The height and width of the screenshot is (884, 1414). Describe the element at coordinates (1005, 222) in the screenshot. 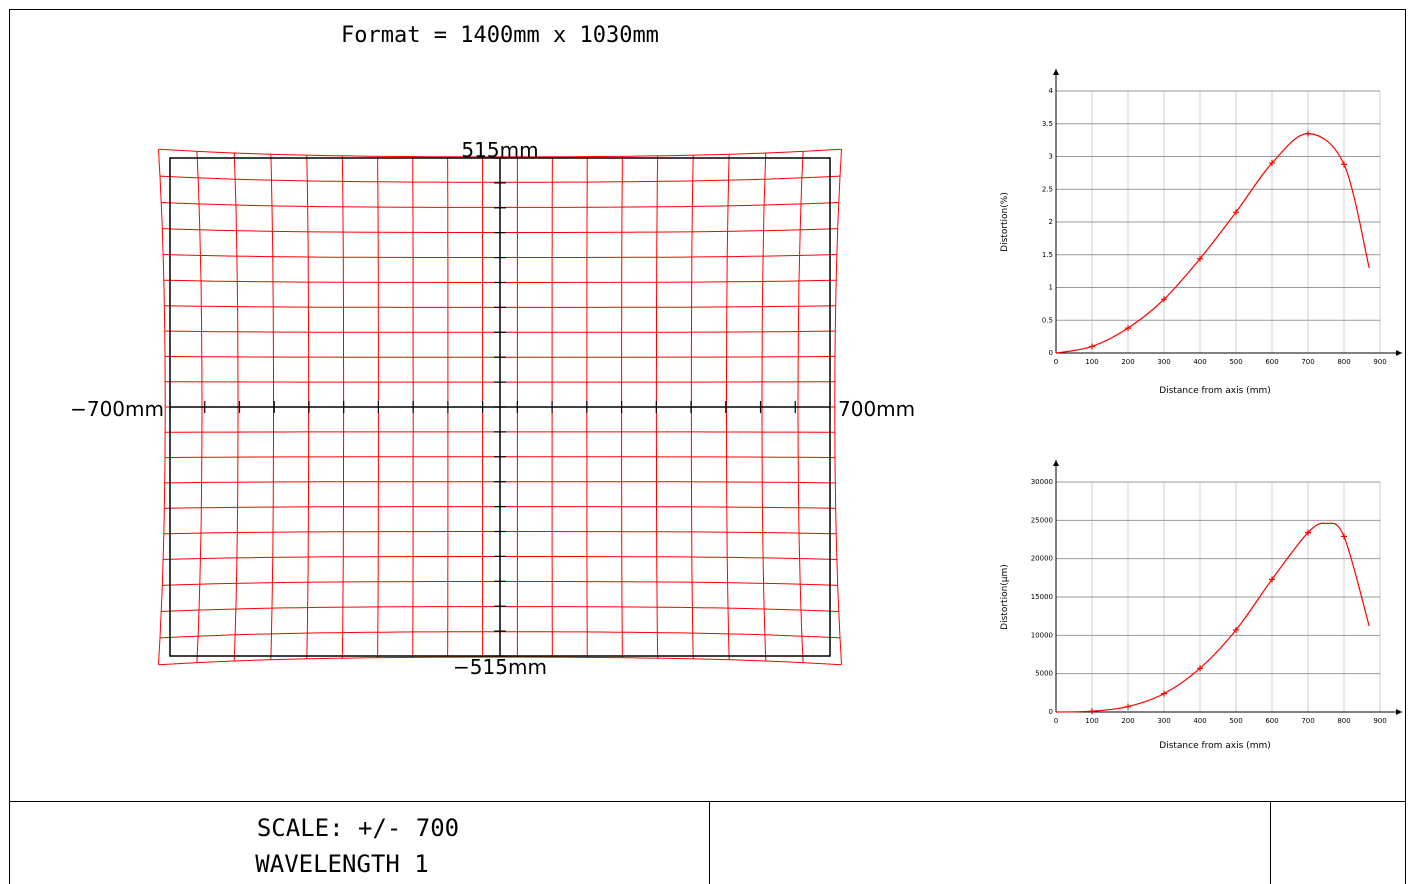

I see `chart1-ylabel: Distortion(%)` at that location.